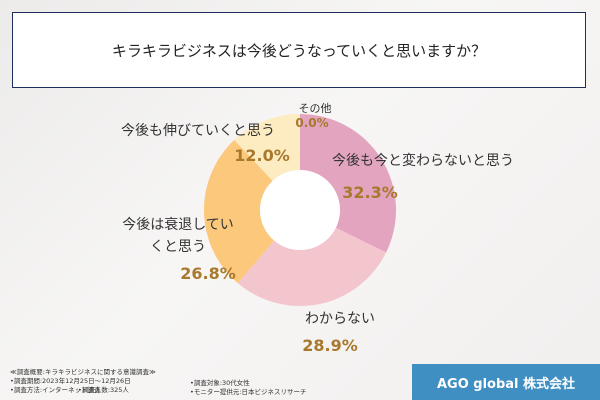 This screenshot has height=400, width=600. I want to click on value-label: 12.0%, so click(262, 155).